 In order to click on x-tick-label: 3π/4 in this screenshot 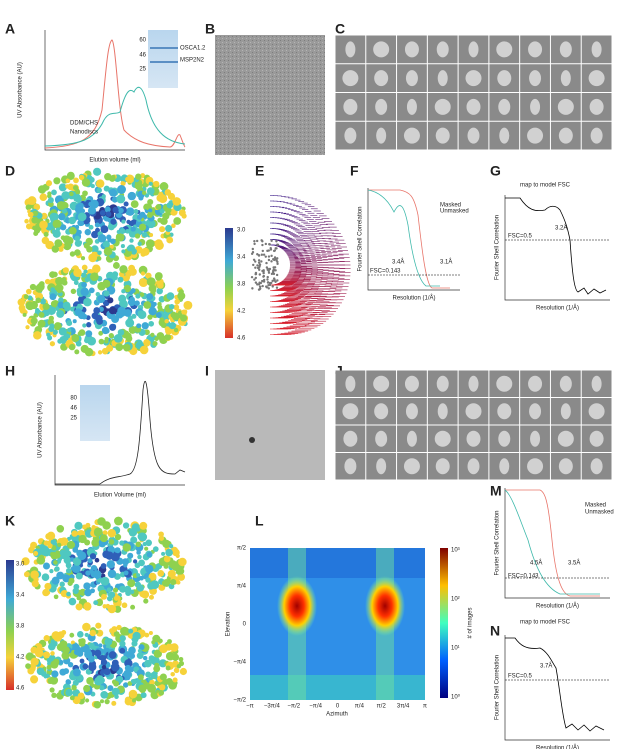, I will do `click(403, 707)`.